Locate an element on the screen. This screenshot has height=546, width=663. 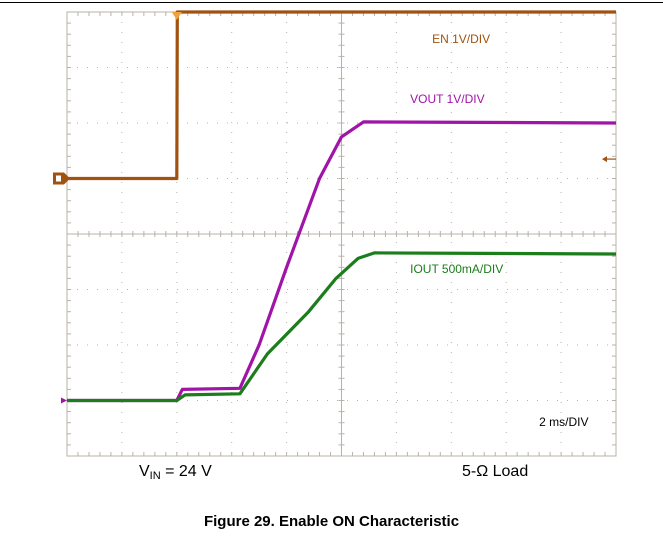
trace-label-en: EN 1V/DIV is located at coordinates (461, 39).